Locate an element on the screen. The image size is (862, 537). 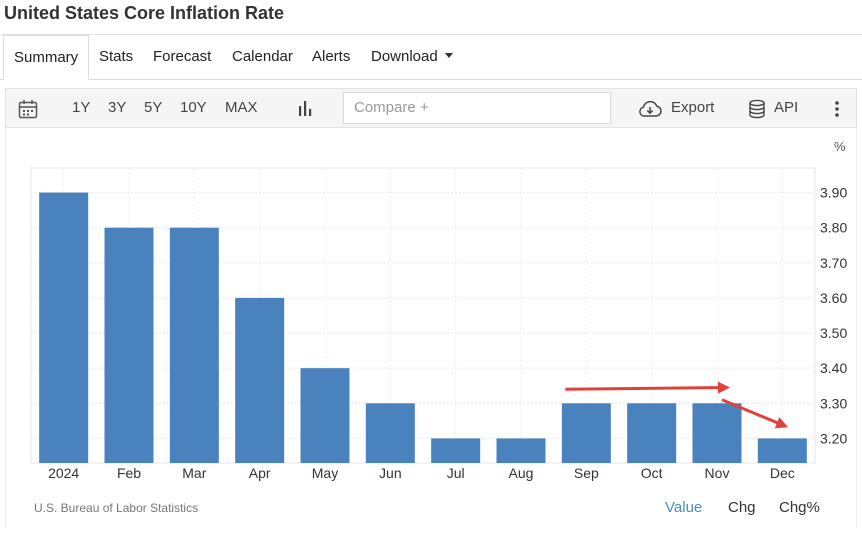
caret-down-icon is located at coordinates (448, 55).